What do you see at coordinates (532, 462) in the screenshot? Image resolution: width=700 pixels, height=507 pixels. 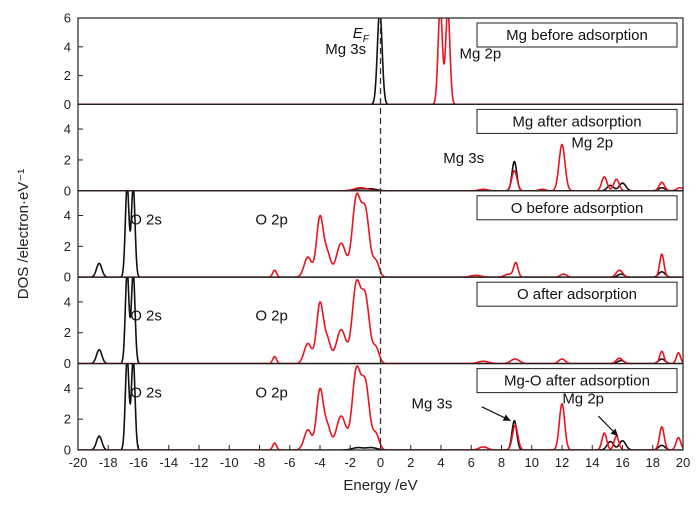 I see `x-tick-label: 10` at bounding box center [532, 462].